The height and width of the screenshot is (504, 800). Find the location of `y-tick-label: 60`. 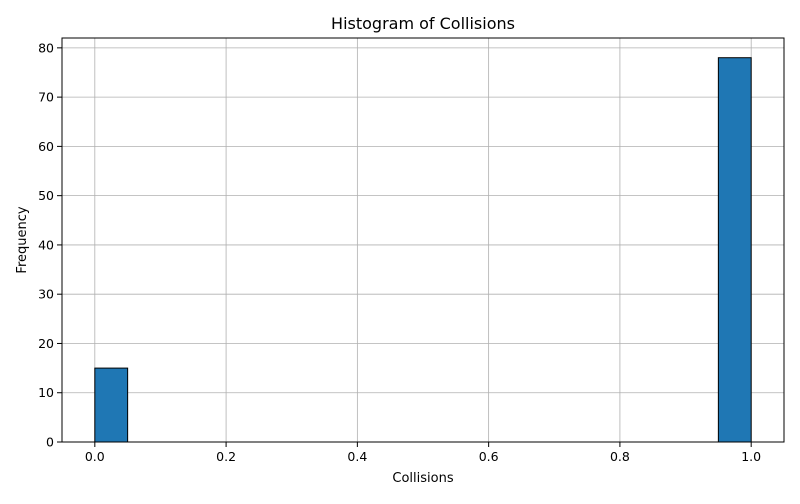

y-tick-label: 60 is located at coordinates (46, 146).